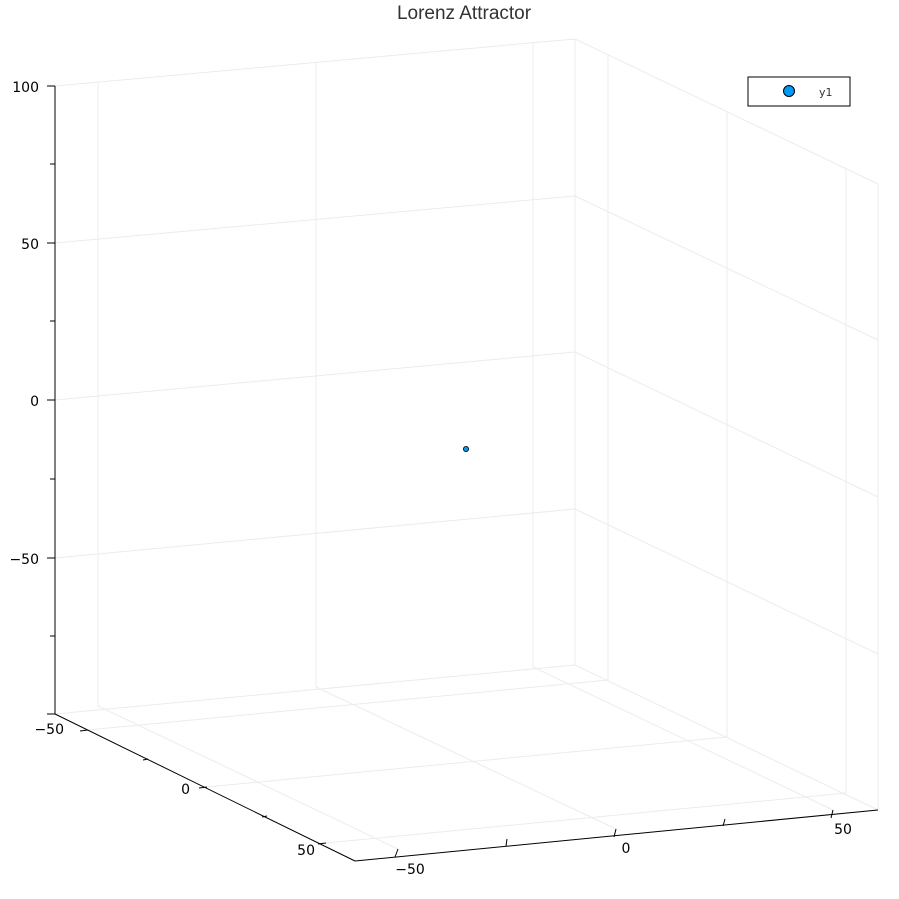 The image size is (899, 899). I want to click on legend-box, so click(799, 91).